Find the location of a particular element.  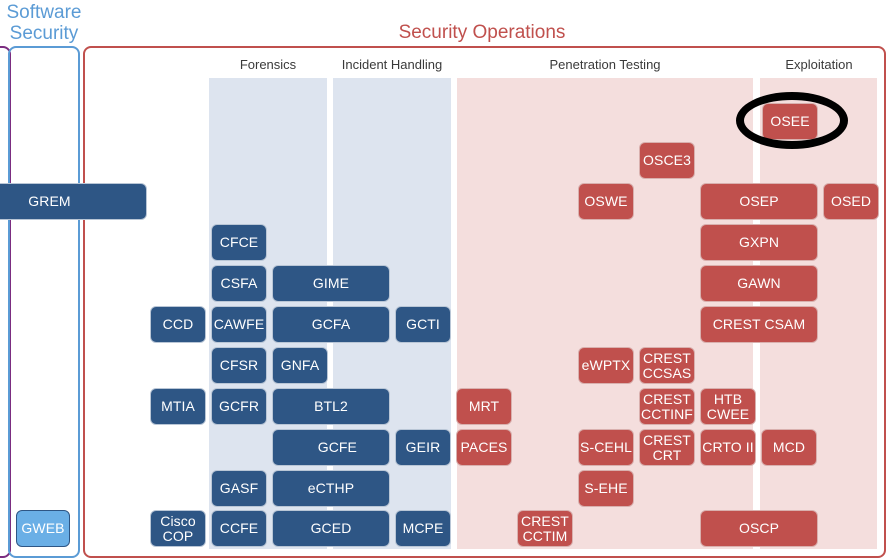

section-title-software-security: Software Security is located at coordinates (44, 23).